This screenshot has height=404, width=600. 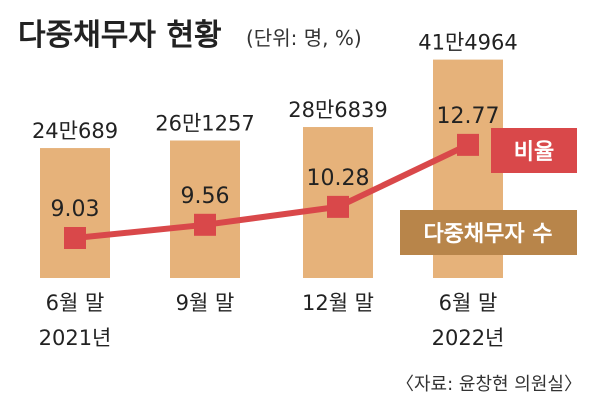 I want to click on bar-value-label-3: 41만4964, so click(x=468, y=43).